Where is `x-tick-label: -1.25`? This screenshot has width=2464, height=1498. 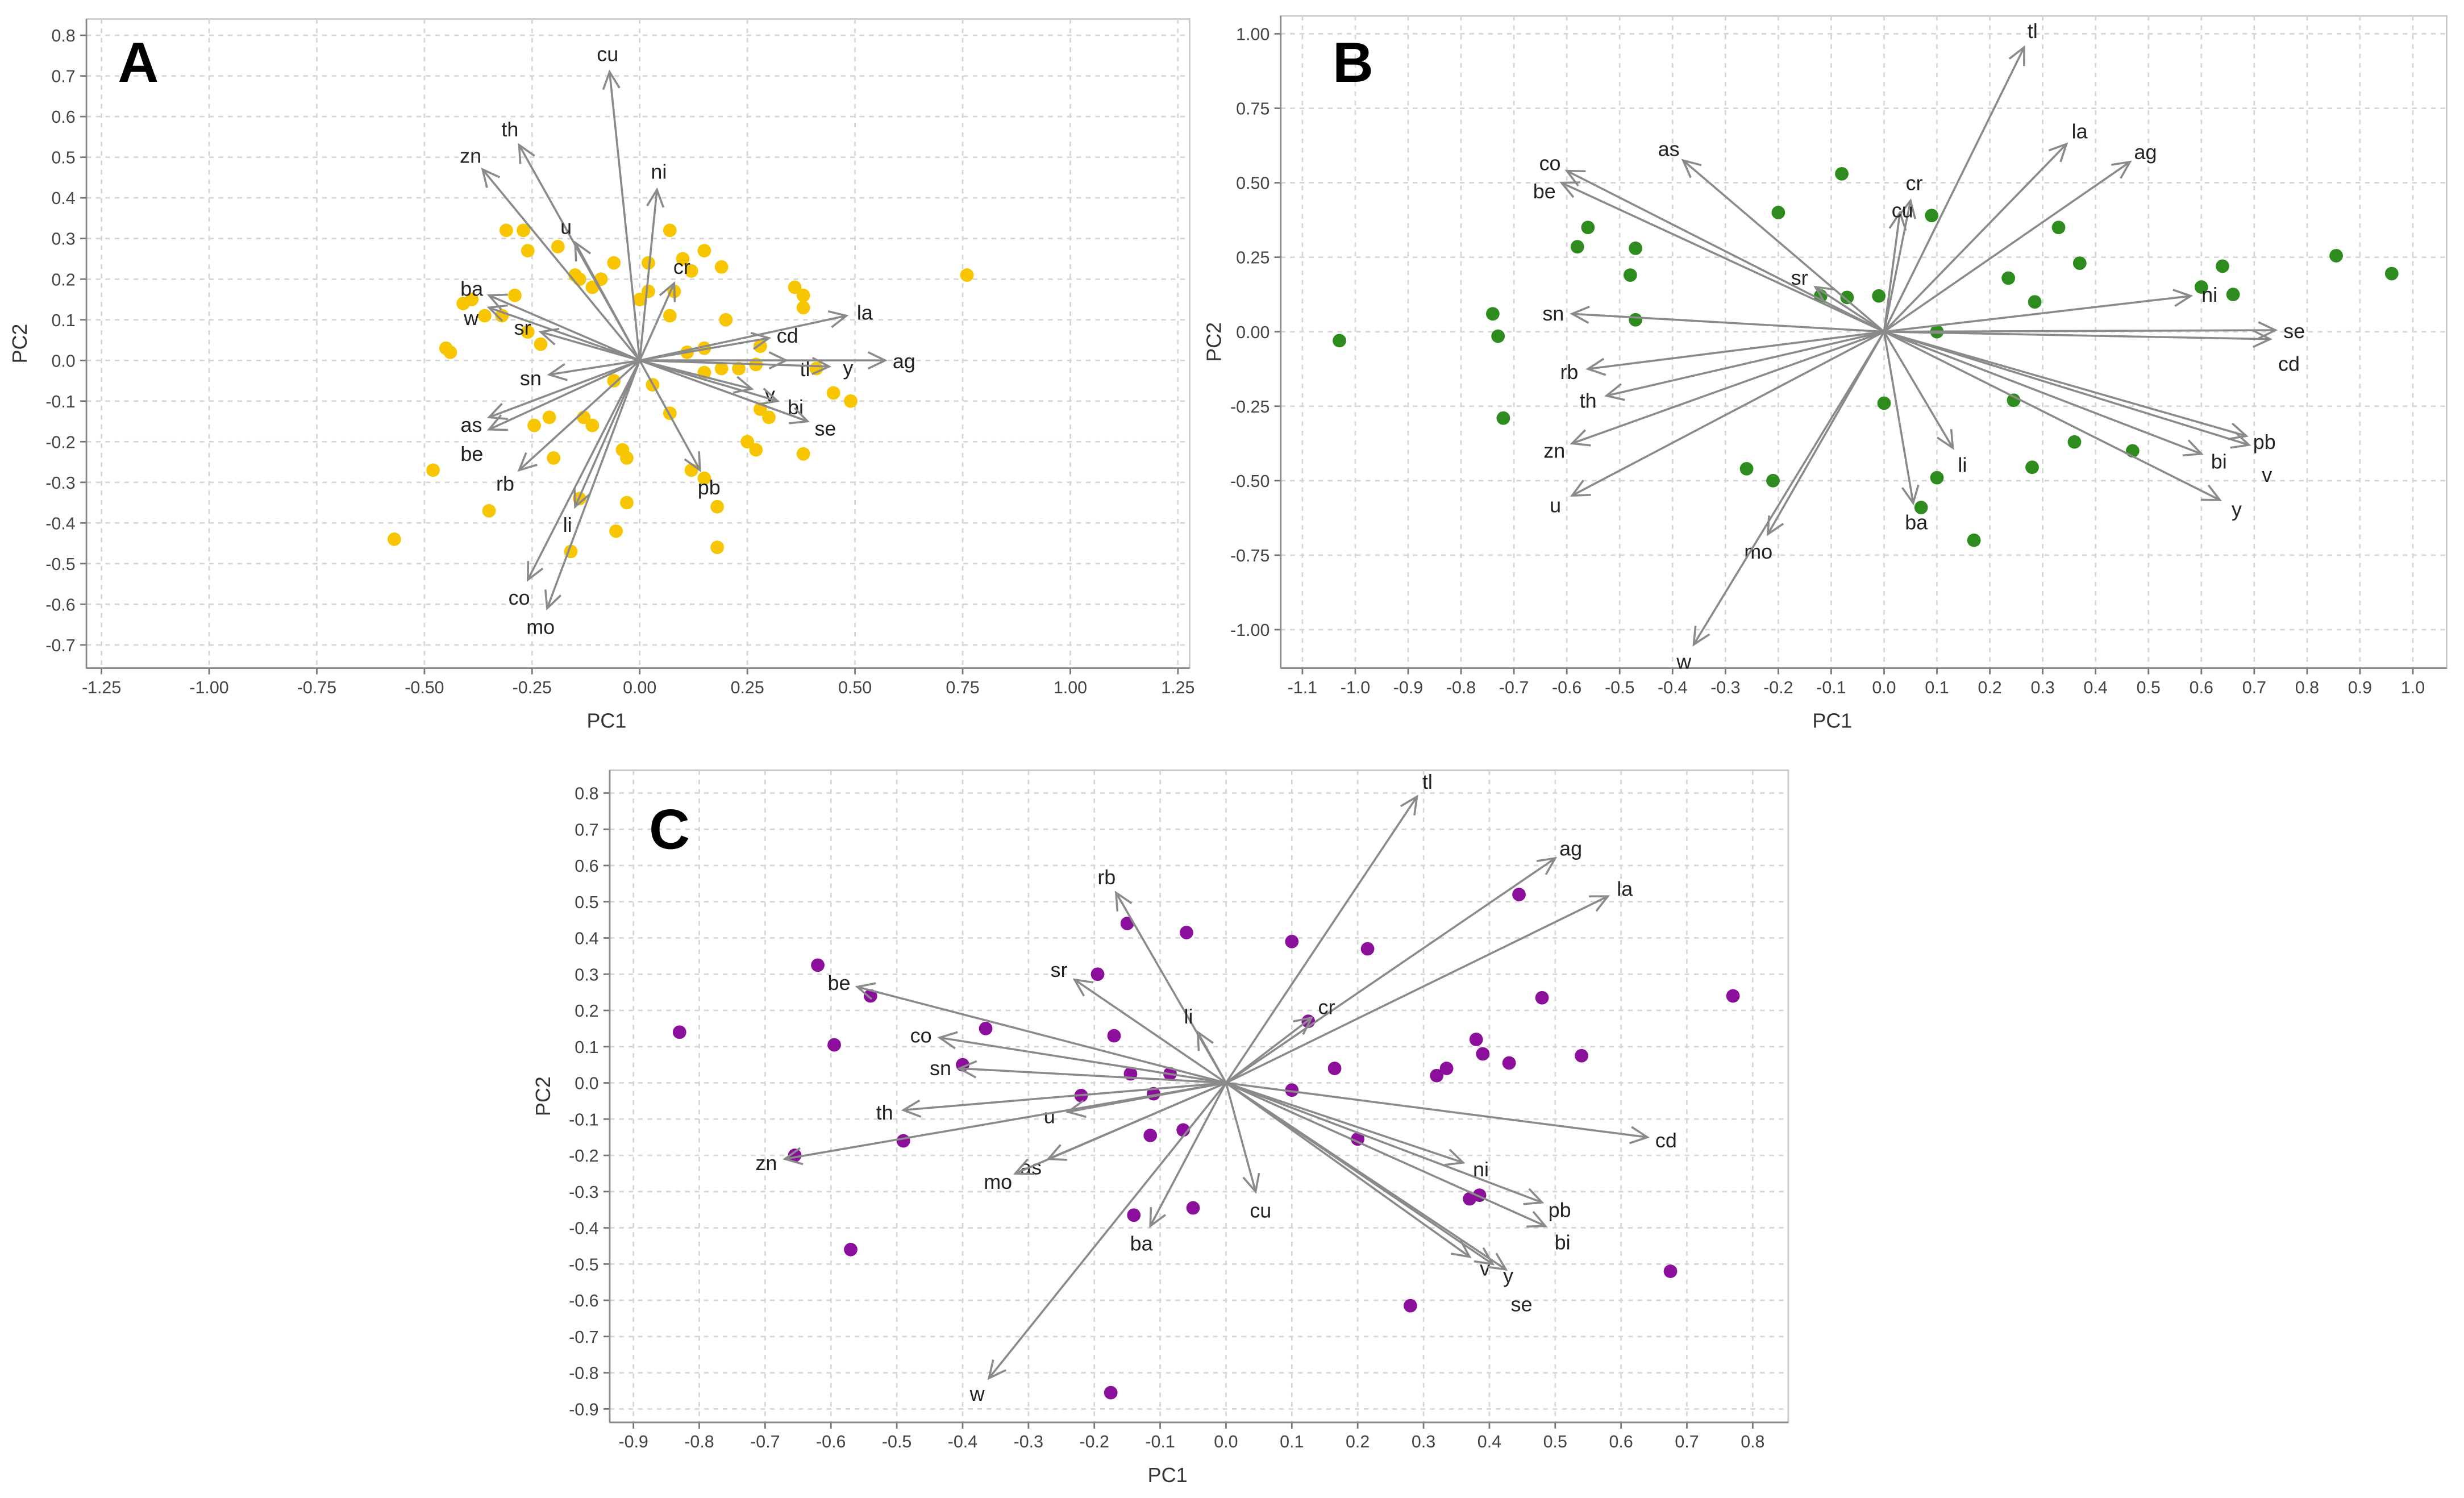 x-tick-label: -1.25 is located at coordinates (101, 687).